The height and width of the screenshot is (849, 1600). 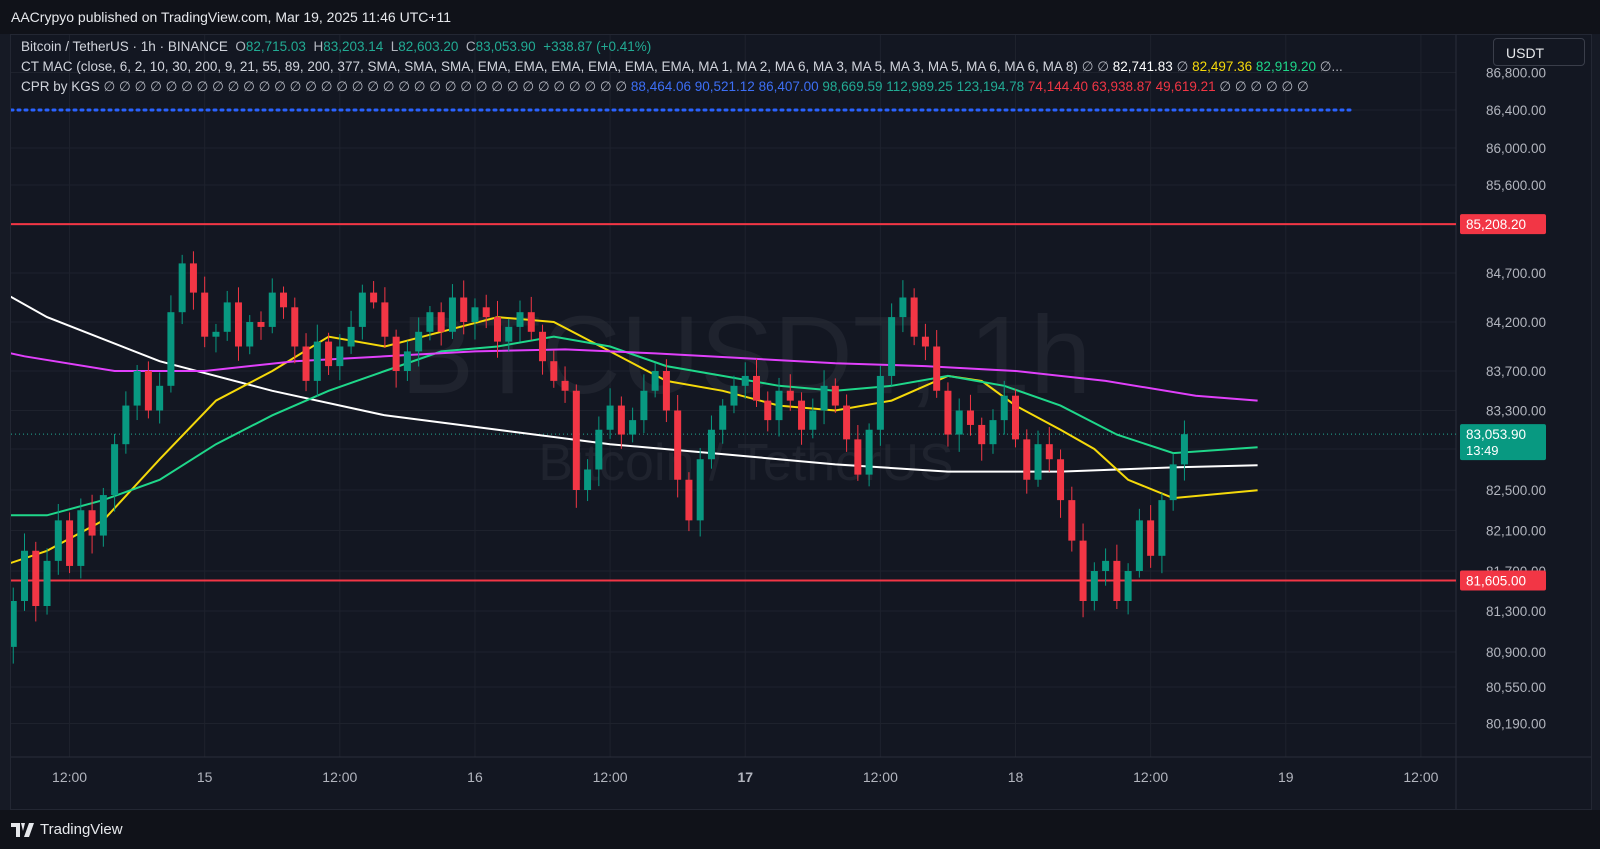 I want to click on mac-empty-values: ∅ ∅, so click(x=1095, y=66).